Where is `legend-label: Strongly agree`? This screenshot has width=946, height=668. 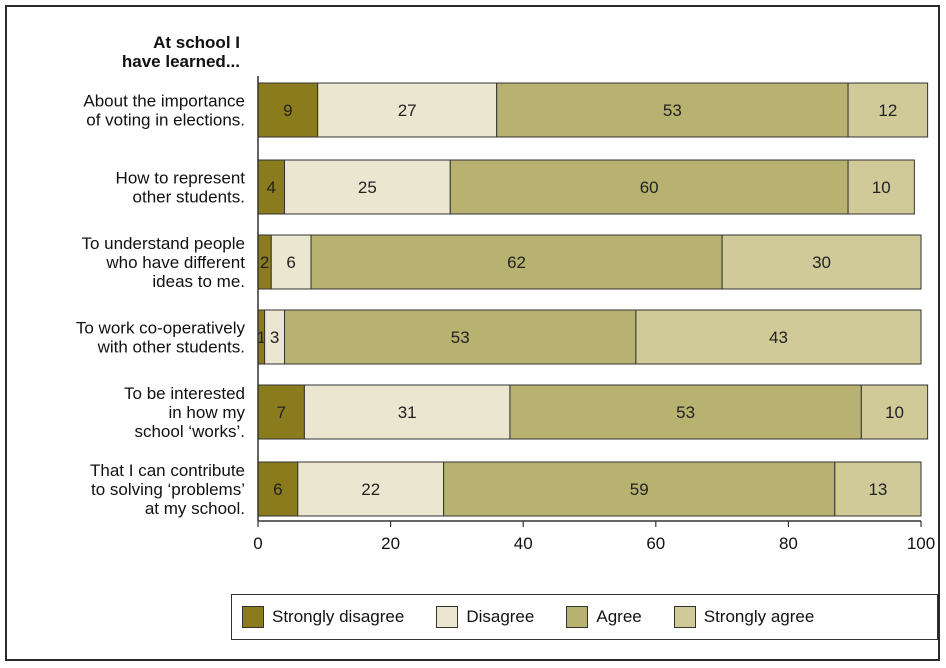 legend-label: Strongly agree is located at coordinates (759, 616).